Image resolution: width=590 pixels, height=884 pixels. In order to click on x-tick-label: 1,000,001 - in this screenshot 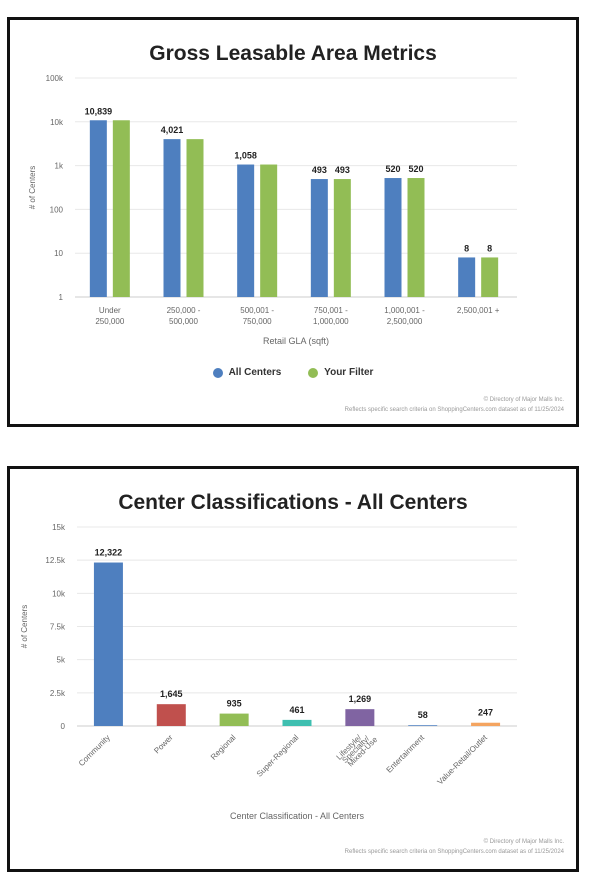, I will do `click(404, 310)`.